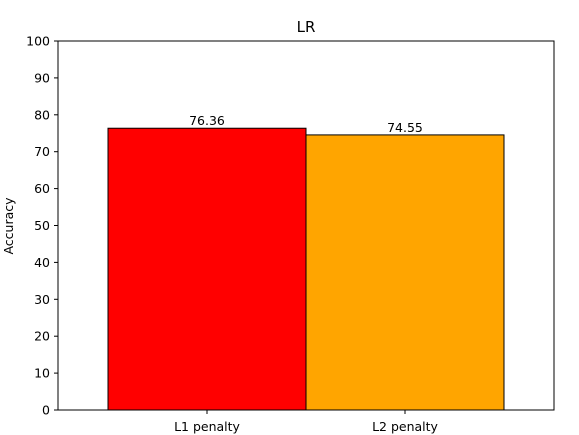  Describe the element at coordinates (42, 262) in the screenshot. I see `y-tick-label: 40` at that location.